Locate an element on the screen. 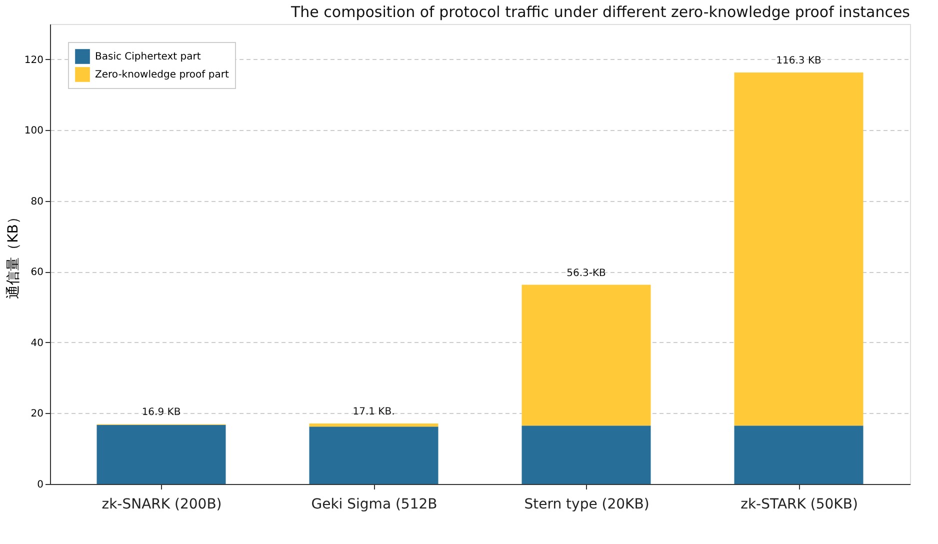 Image resolution: width=938 pixels, height=544 pixels. x-tick-label: Geki Sigma (512B is located at coordinates (374, 504).